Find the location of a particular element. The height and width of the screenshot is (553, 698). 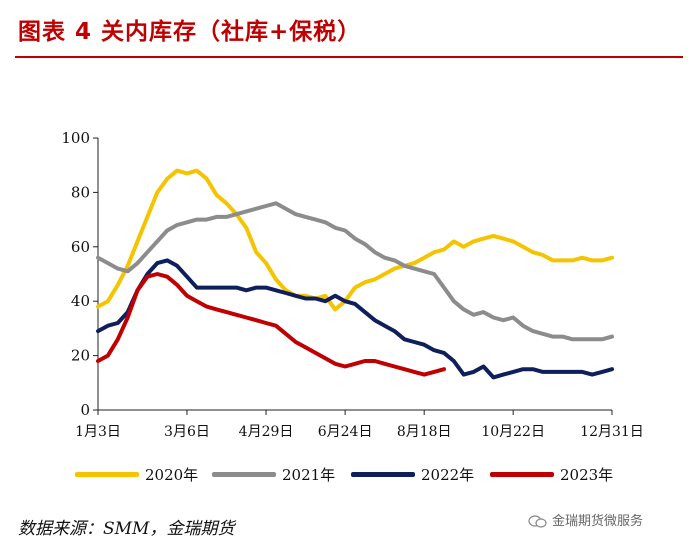

legend-label: 2020年 is located at coordinates (172, 474).